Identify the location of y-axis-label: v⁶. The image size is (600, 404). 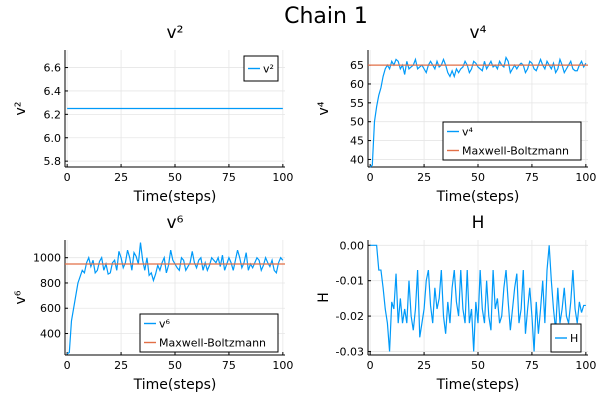
(21, 297).